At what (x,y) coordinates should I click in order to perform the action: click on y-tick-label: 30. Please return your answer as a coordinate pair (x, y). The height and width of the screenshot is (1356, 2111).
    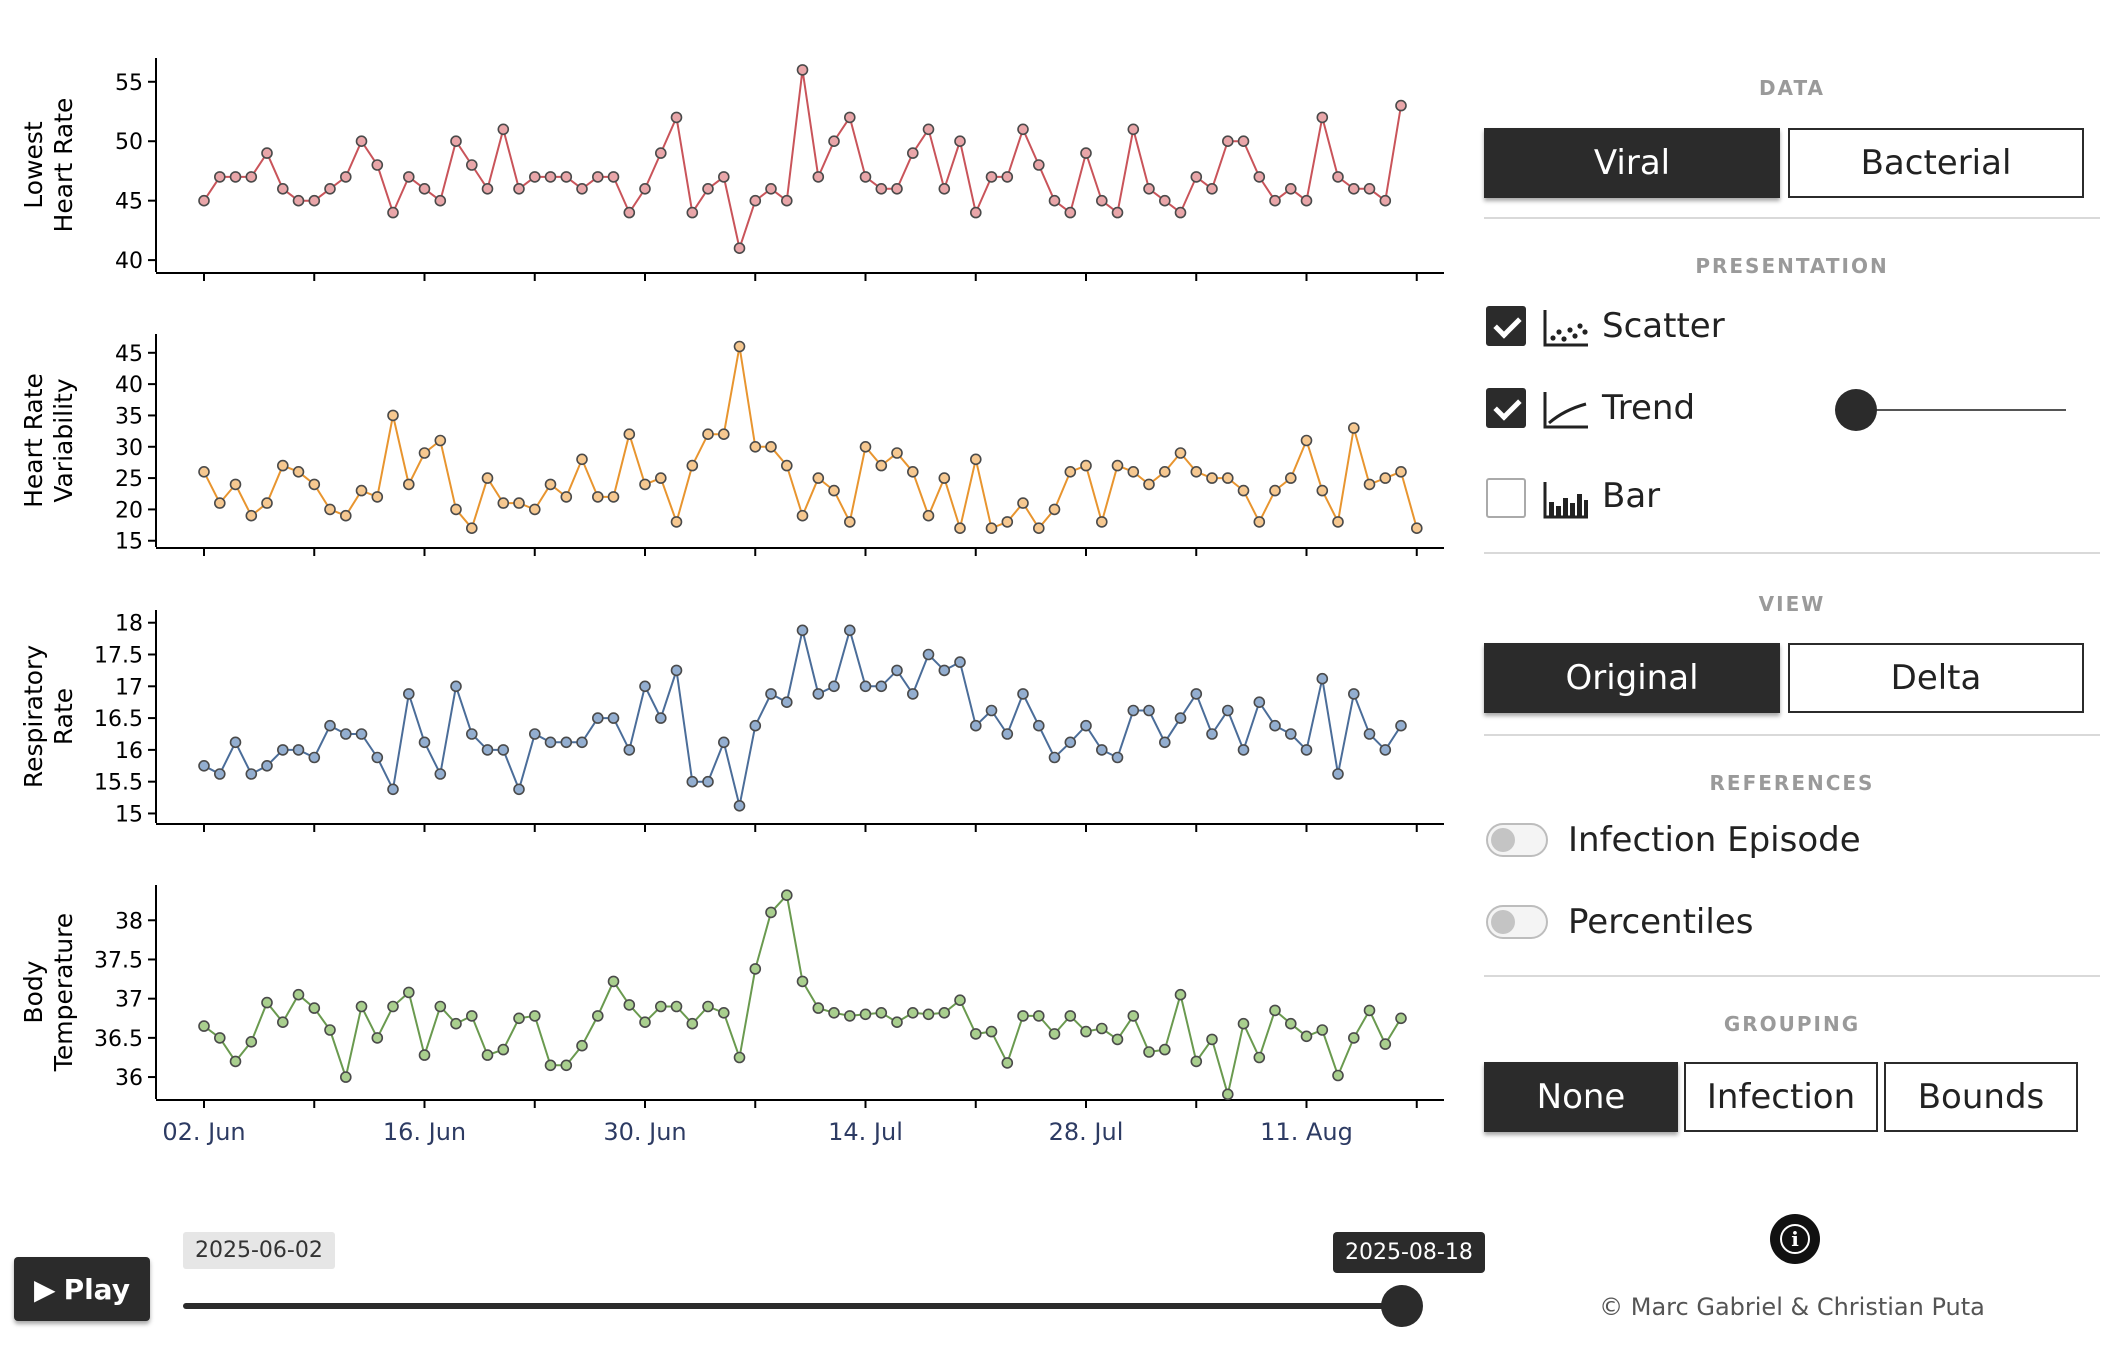
    Looking at the image, I should click on (129, 448).